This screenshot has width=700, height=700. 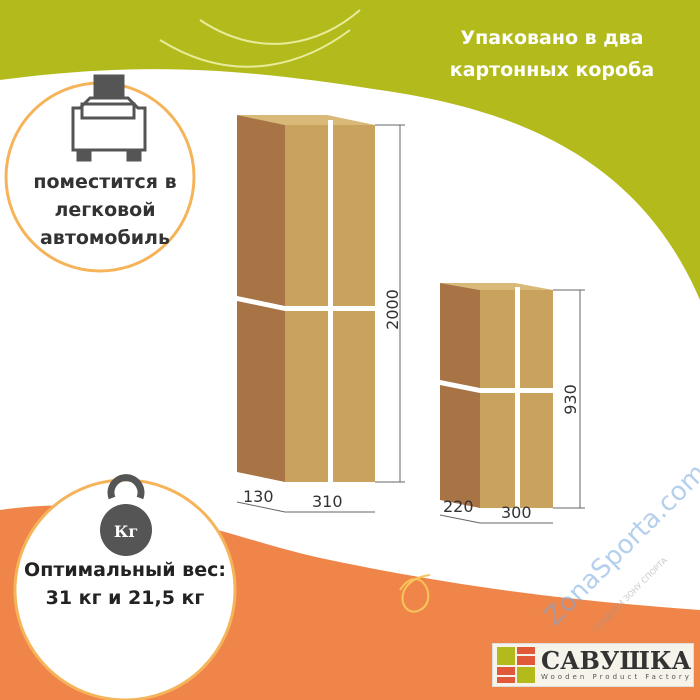 What do you see at coordinates (105, 210) in the screenshot?
I see `car-fit-text: поместится в легковой автомобиль` at bounding box center [105, 210].